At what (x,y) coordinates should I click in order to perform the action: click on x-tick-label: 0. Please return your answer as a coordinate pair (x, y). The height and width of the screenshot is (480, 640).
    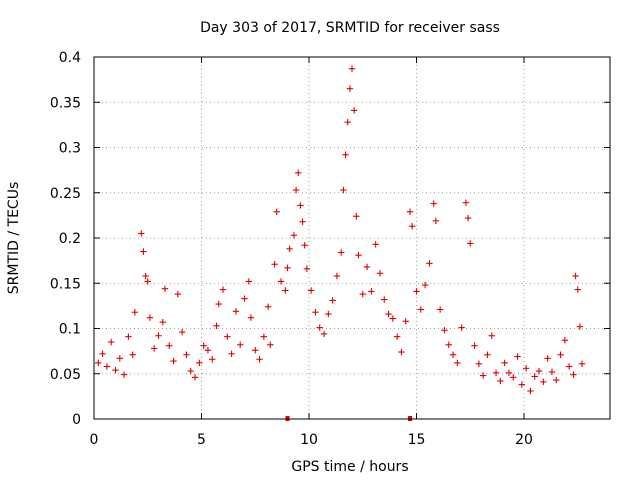
    Looking at the image, I should click on (94, 440).